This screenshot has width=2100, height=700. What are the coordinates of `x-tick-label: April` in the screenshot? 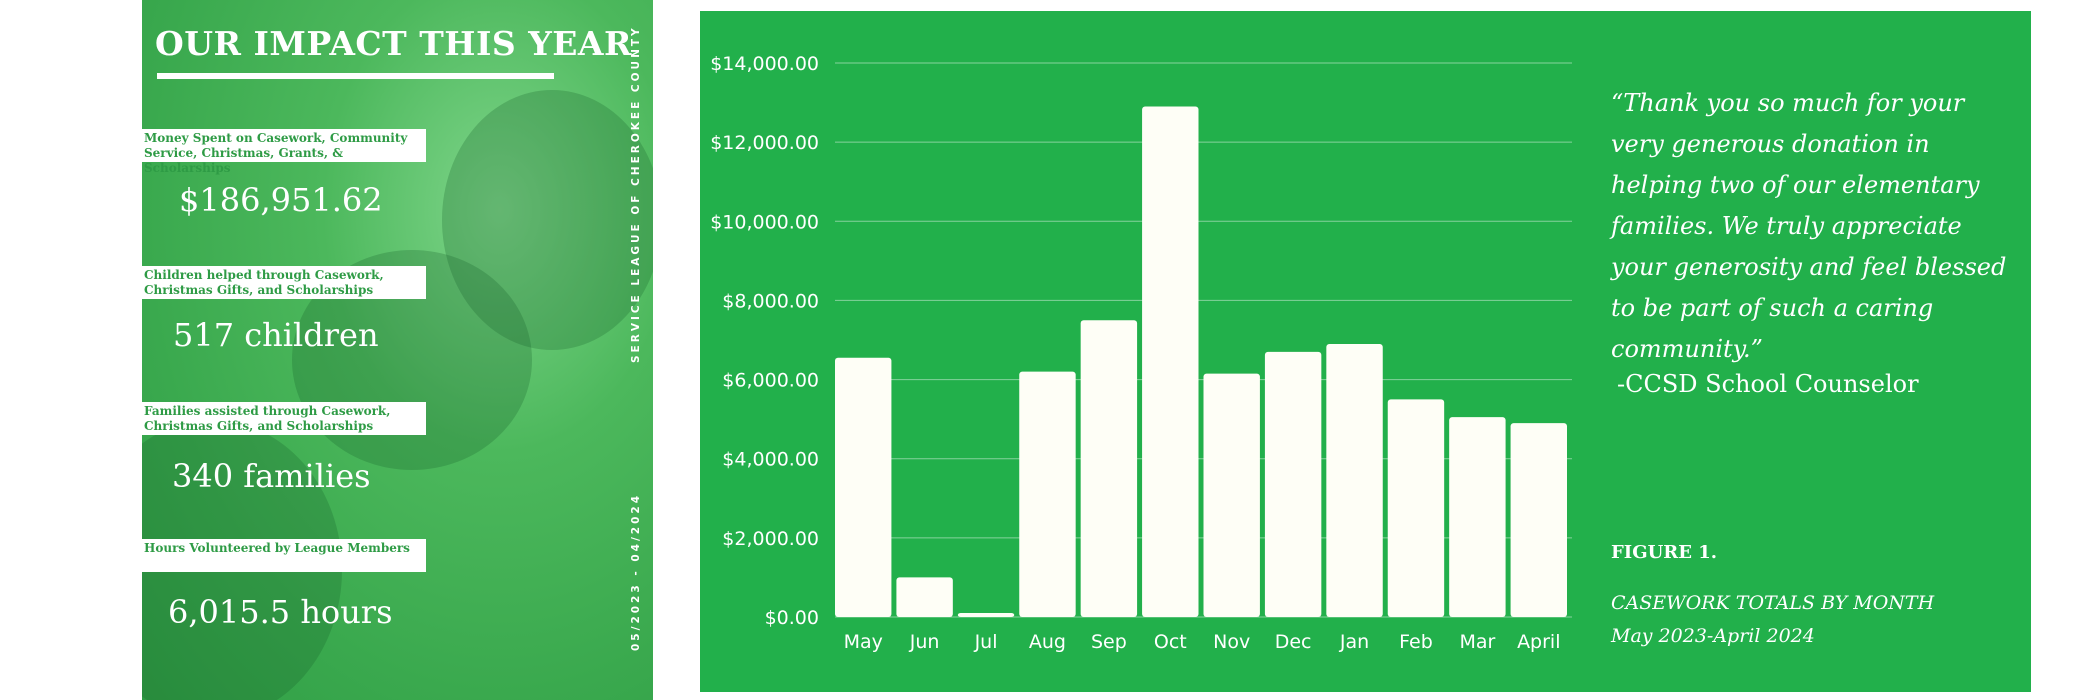 It's located at (1538, 642).